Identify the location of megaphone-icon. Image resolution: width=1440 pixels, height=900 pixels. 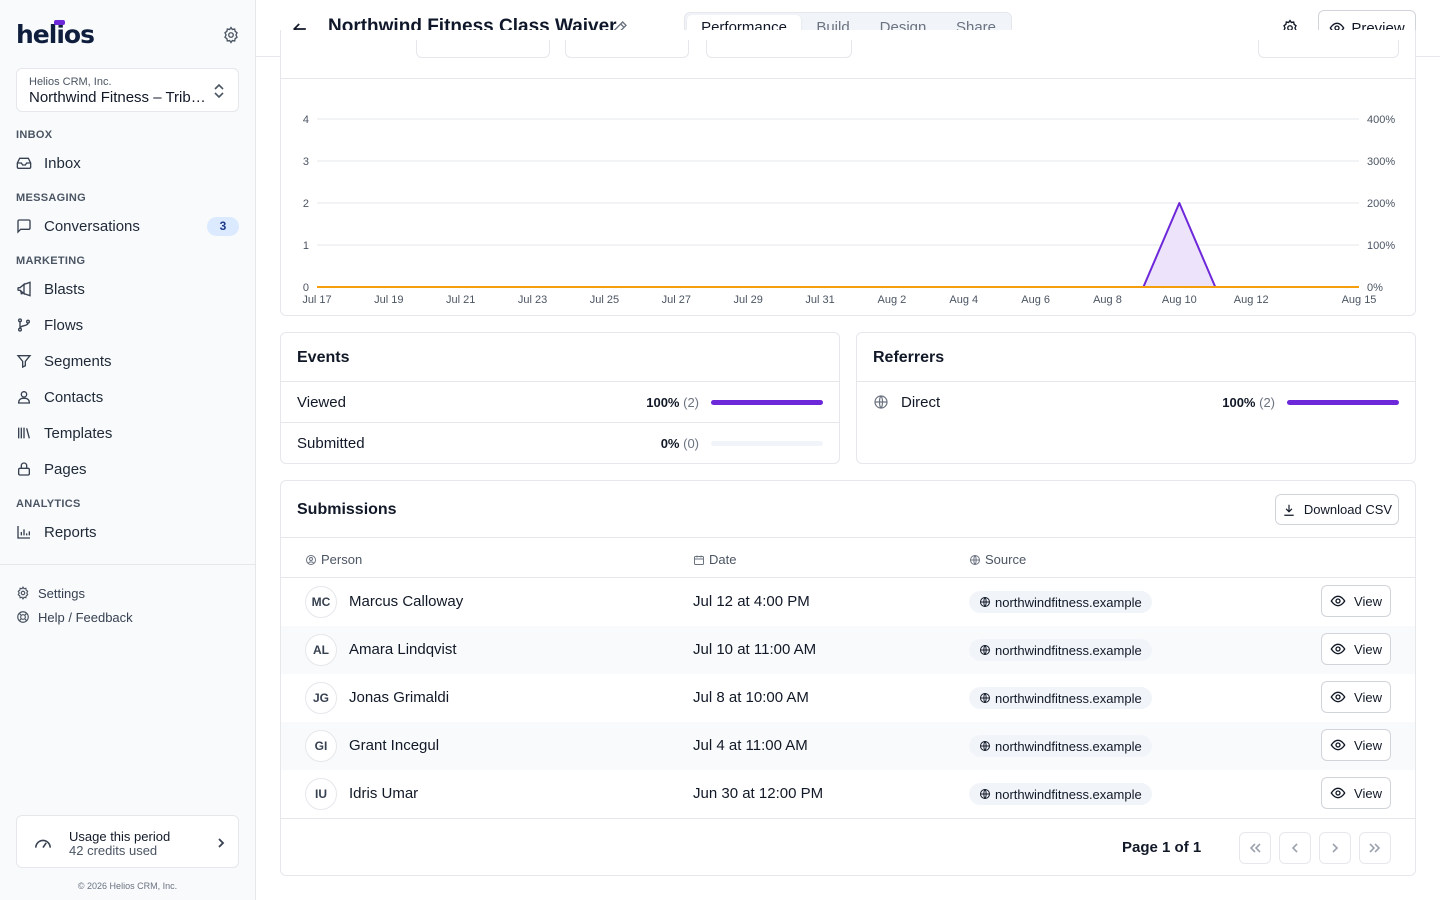
(24, 289).